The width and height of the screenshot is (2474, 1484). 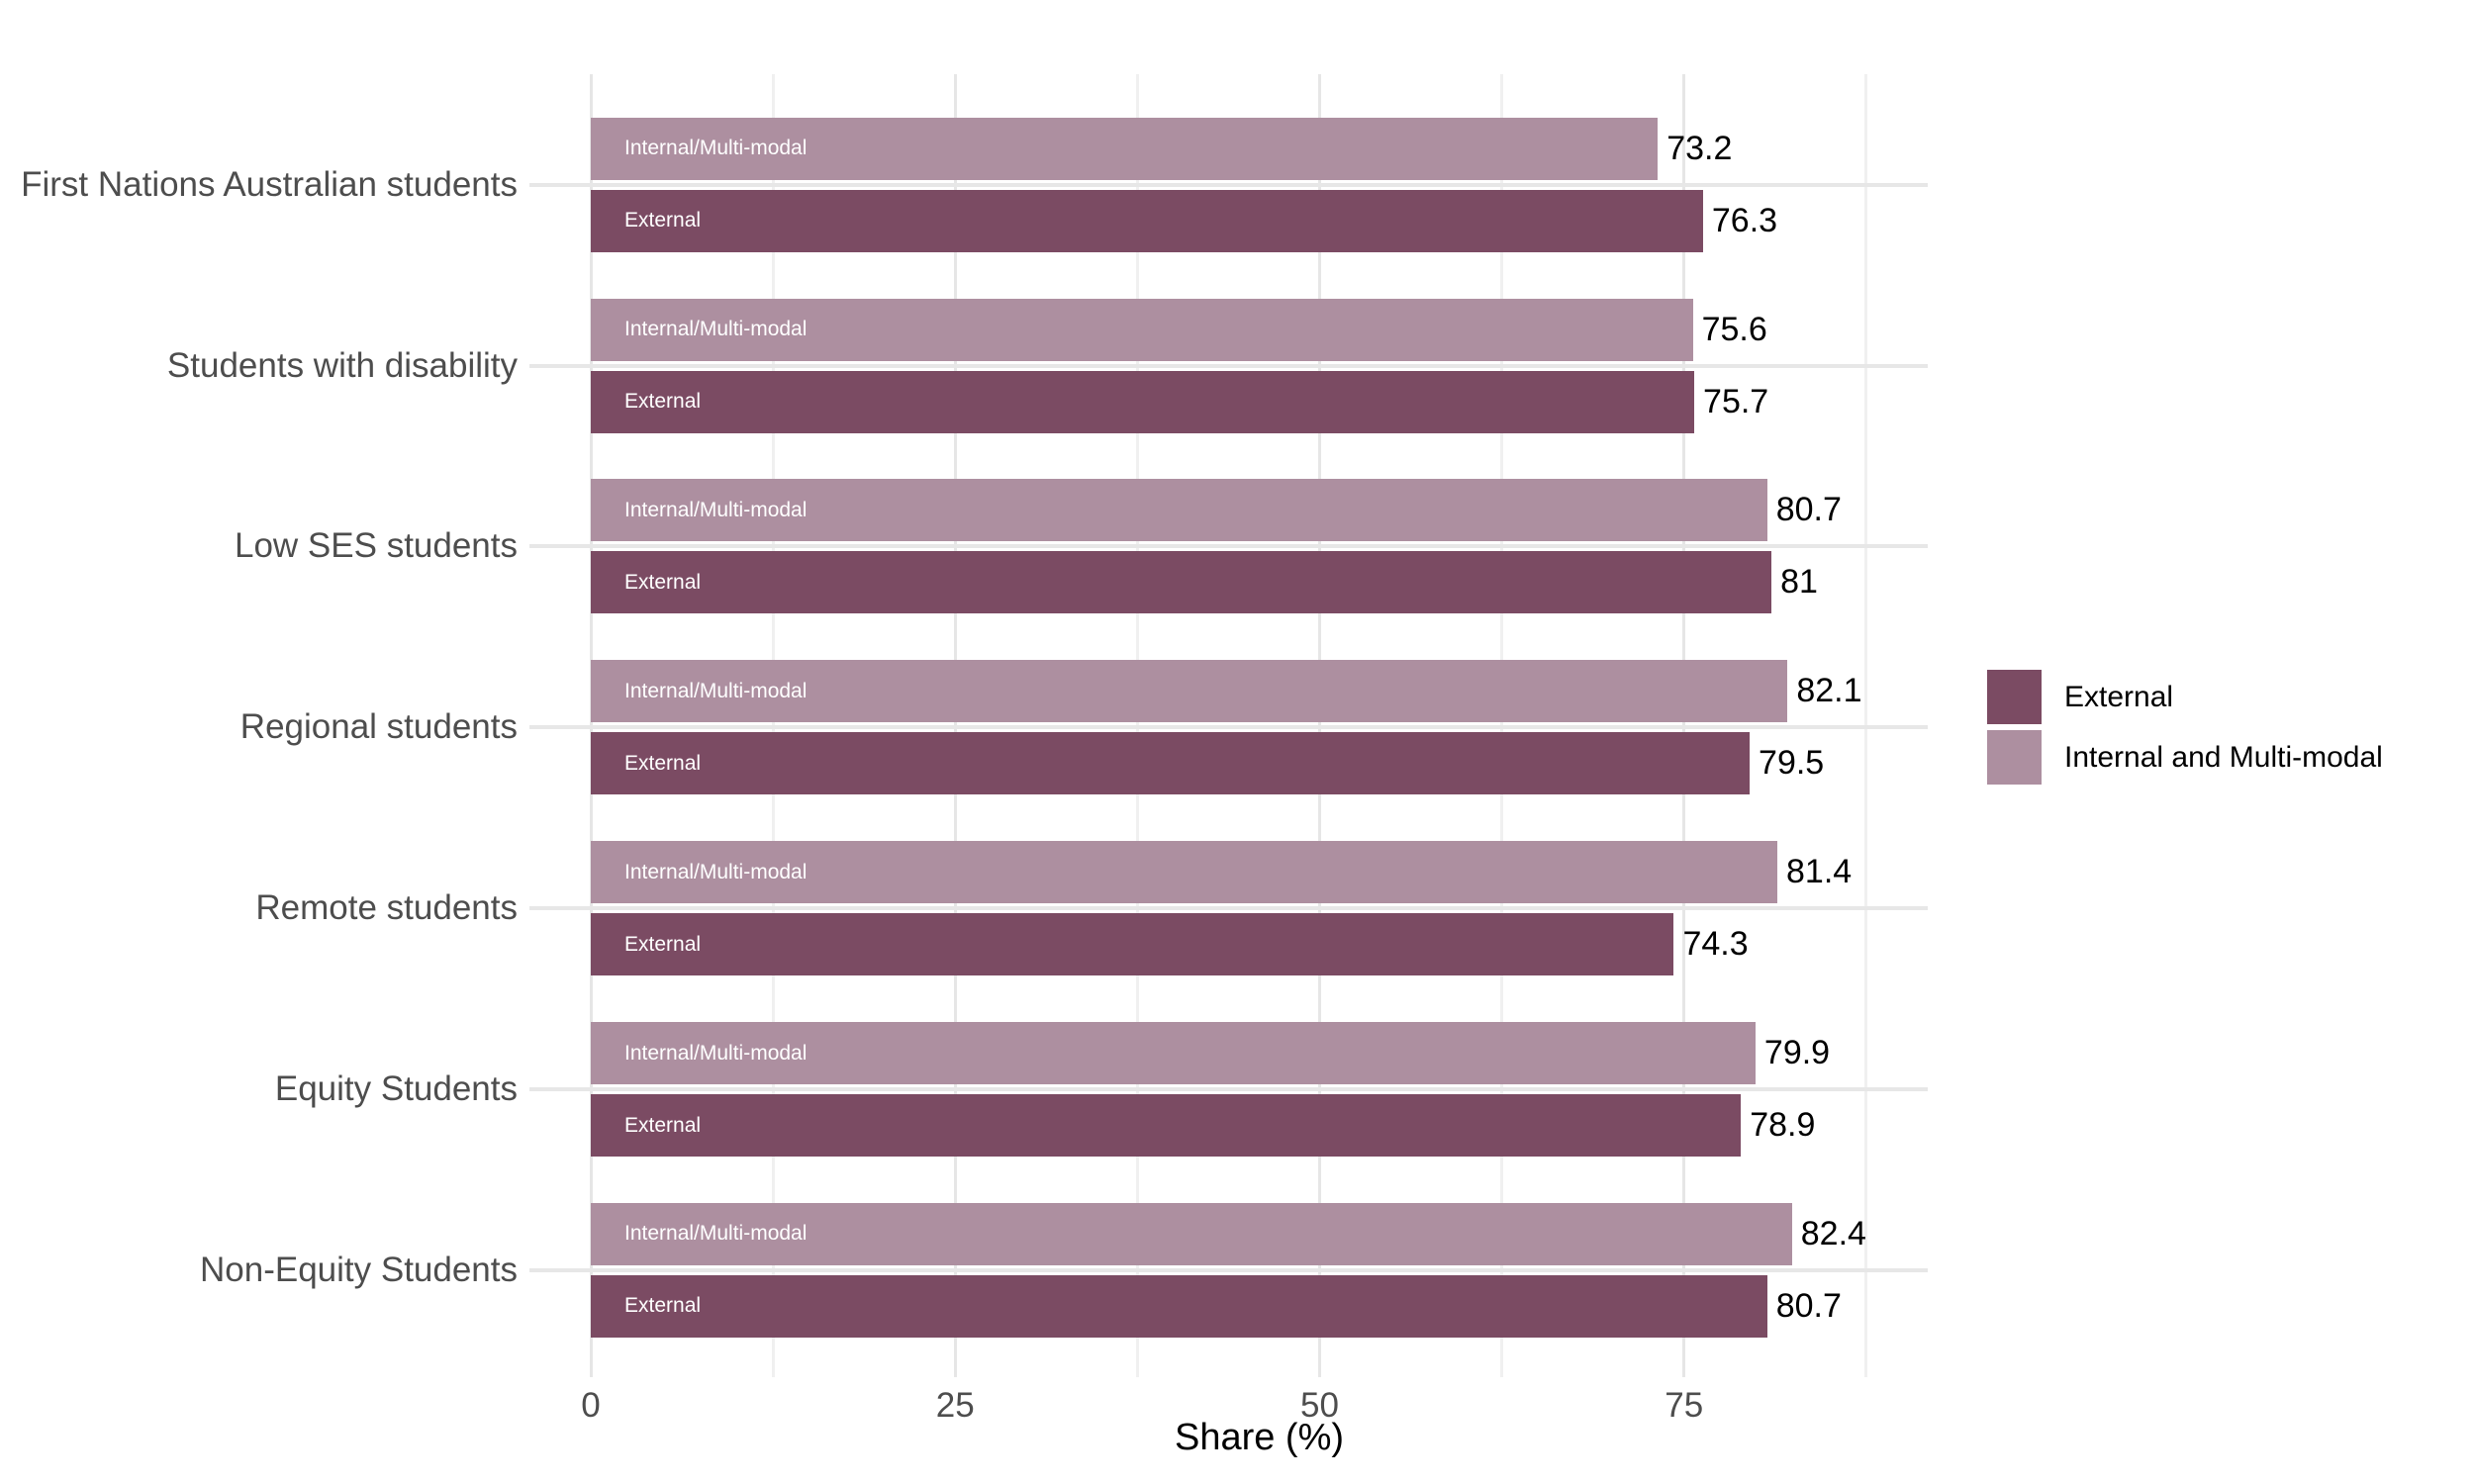 I want to click on bar-value-label: 82.1, so click(x=1829, y=691).